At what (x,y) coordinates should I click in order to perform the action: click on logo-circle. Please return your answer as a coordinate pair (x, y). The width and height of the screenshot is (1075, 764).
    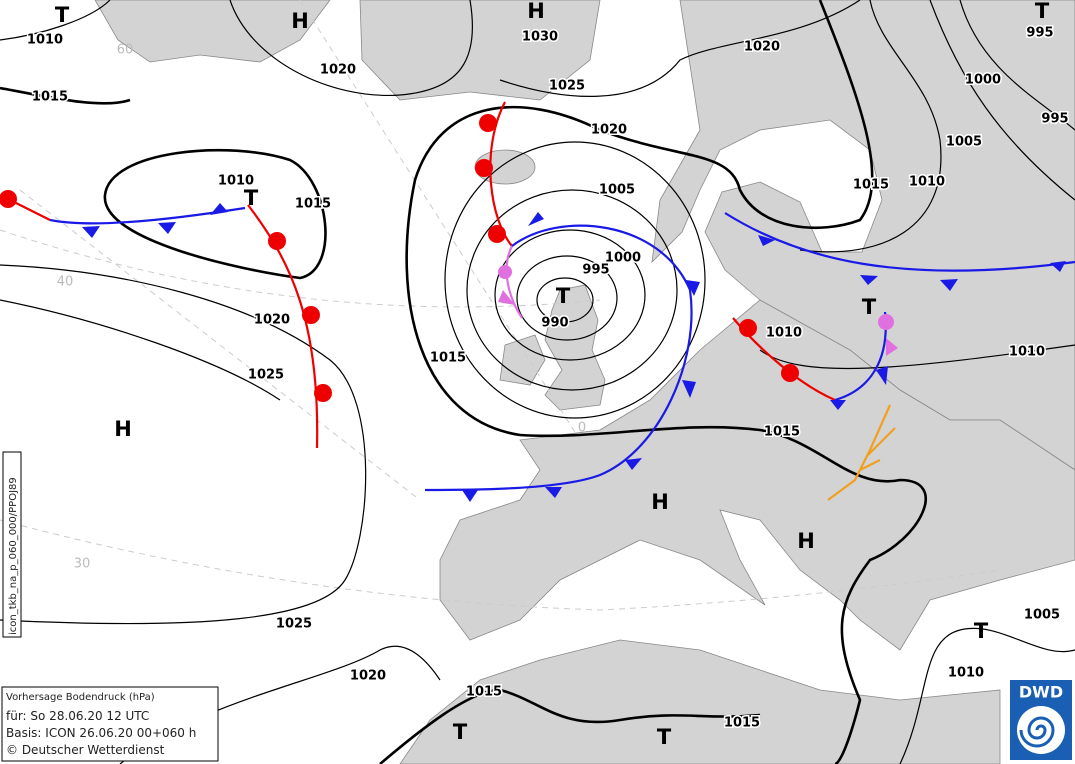
    Looking at the image, I should click on (1041, 730).